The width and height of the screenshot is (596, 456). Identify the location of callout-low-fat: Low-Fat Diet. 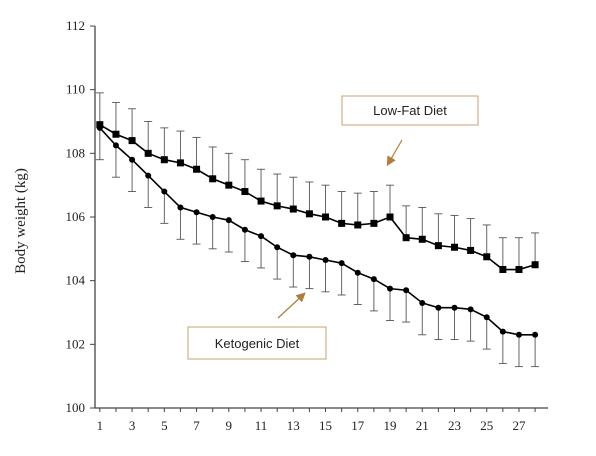
(410, 131).